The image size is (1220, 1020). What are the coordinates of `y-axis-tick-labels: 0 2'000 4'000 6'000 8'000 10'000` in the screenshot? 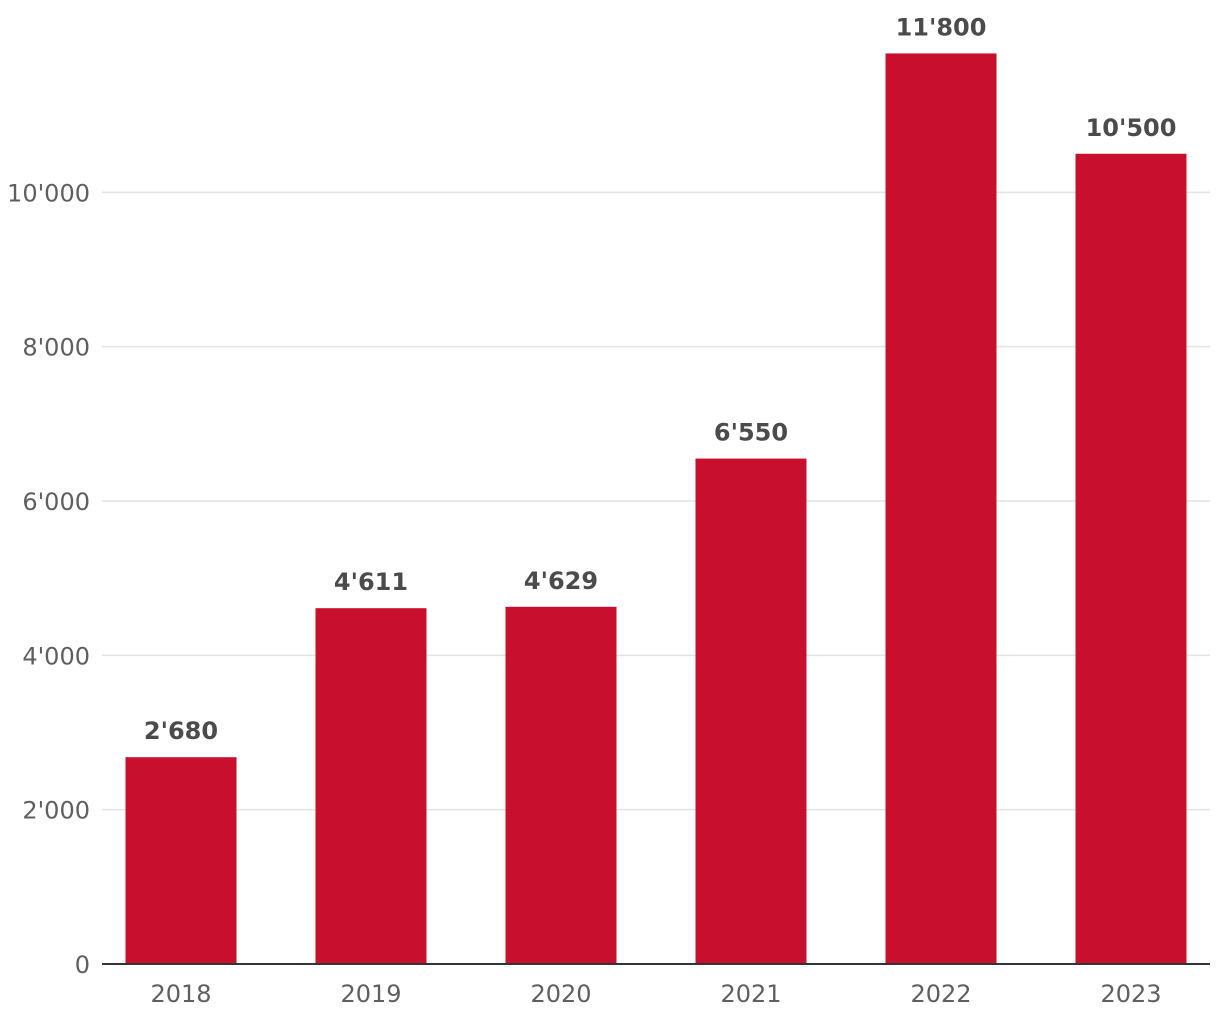 It's located at (48, 579).